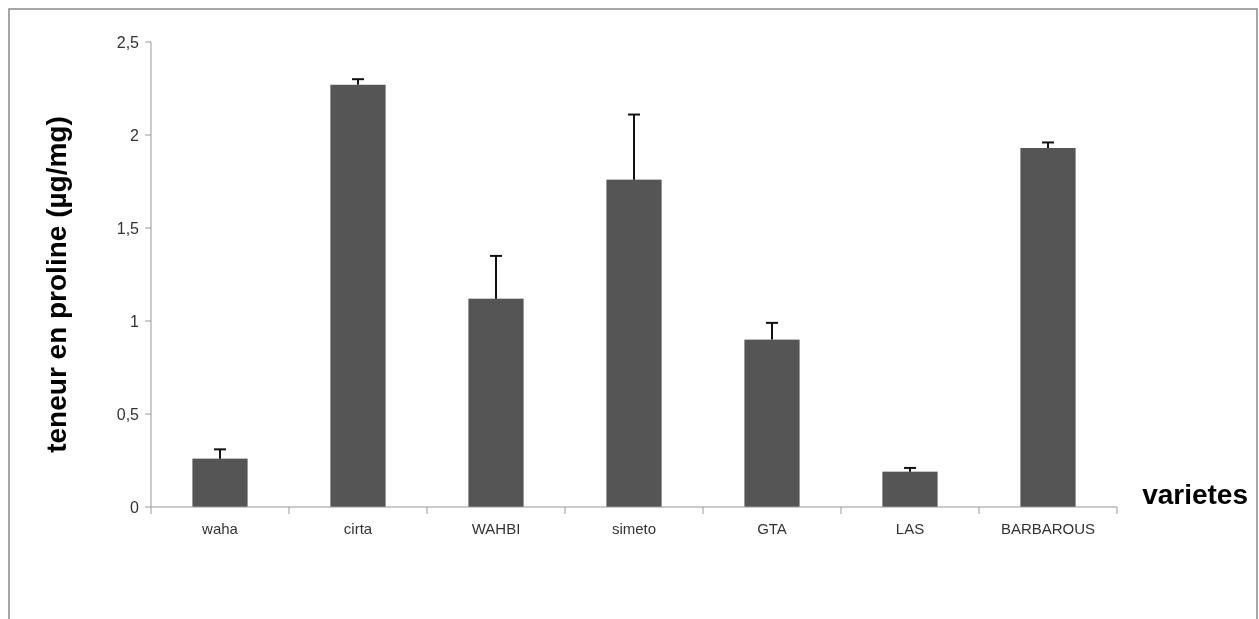 Image resolution: width=1259 pixels, height=619 pixels. What do you see at coordinates (910, 528) in the screenshot?
I see `x-tick-label: LAS` at bounding box center [910, 528].